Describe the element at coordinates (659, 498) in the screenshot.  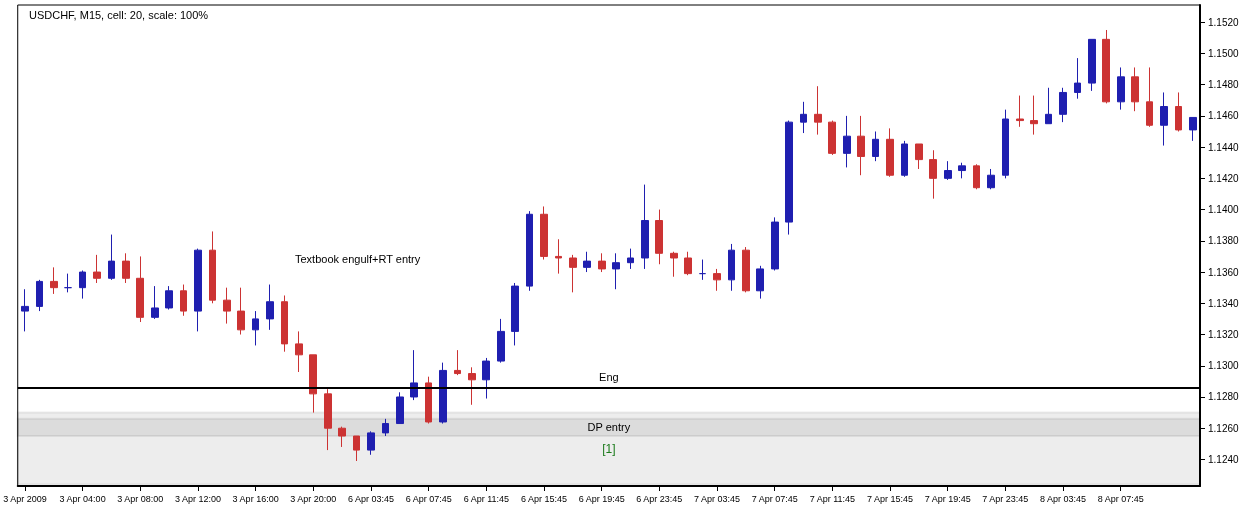
I see `x-tick-label: 6 Apr 23:45` at that location.